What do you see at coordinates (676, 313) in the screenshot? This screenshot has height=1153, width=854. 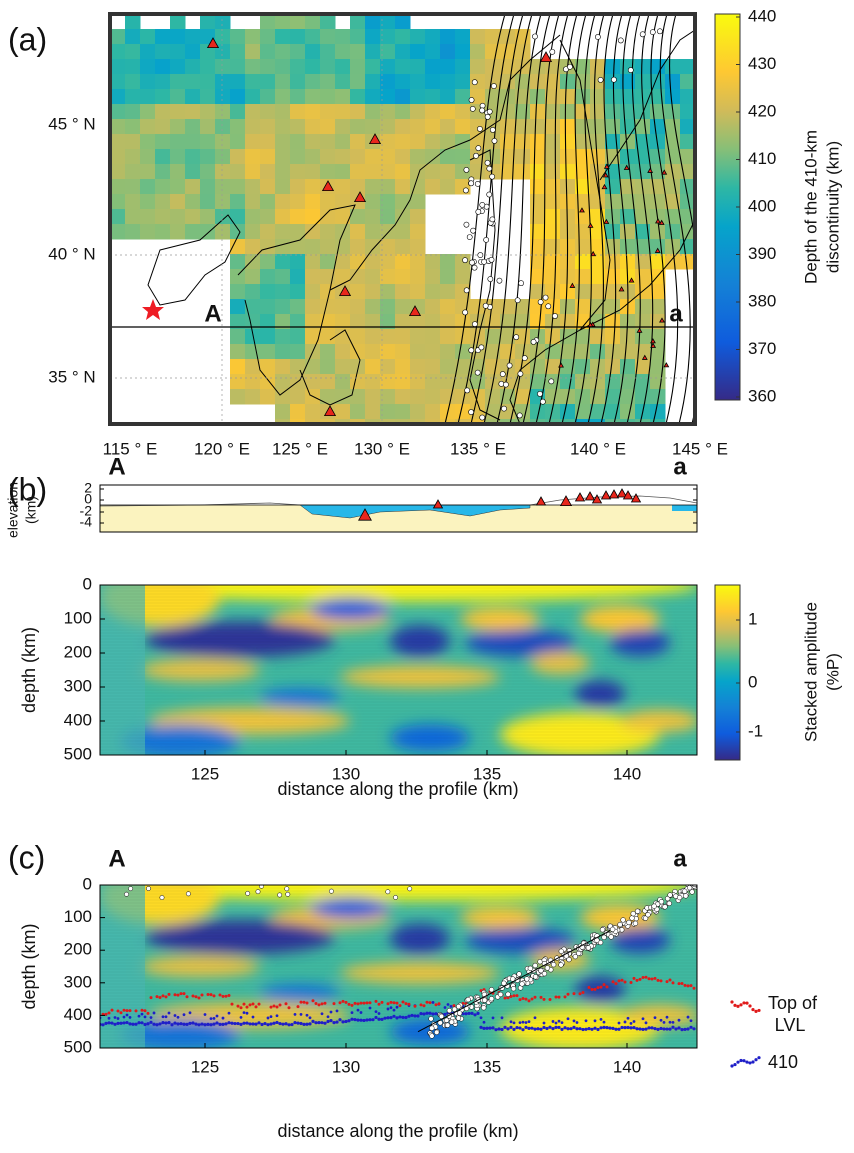 I see `profile-end: a` at bounding box center [676, 313].